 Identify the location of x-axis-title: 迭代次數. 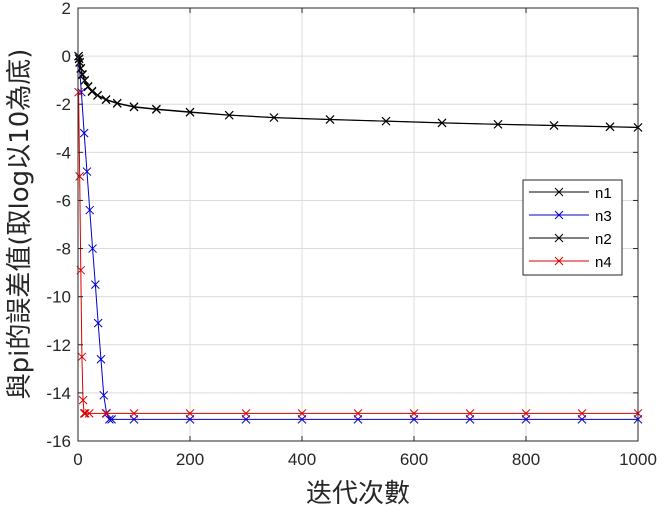
(358, 493).